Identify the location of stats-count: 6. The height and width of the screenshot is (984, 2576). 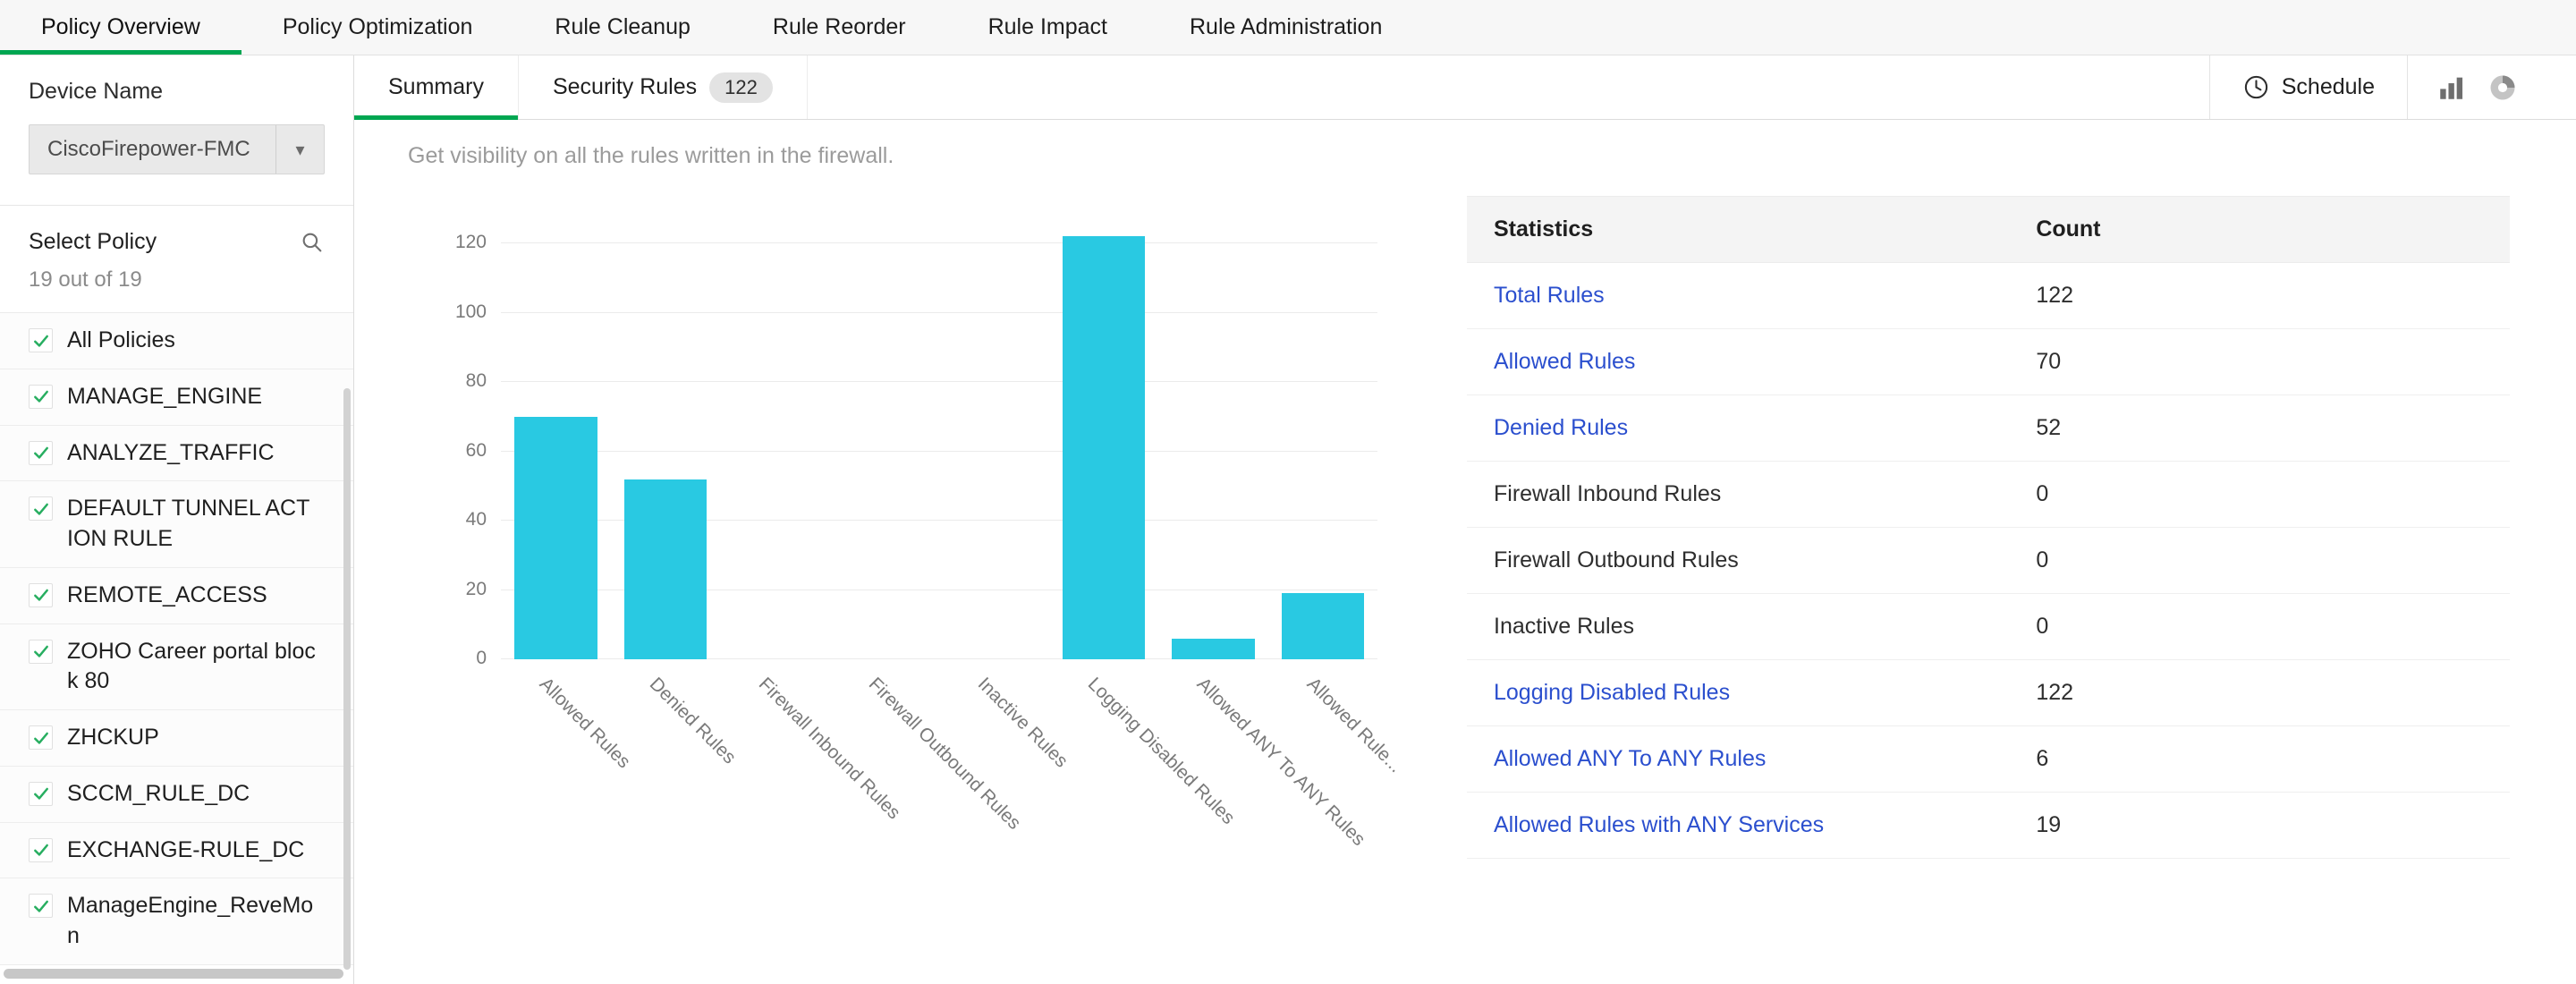
(2259, 759).